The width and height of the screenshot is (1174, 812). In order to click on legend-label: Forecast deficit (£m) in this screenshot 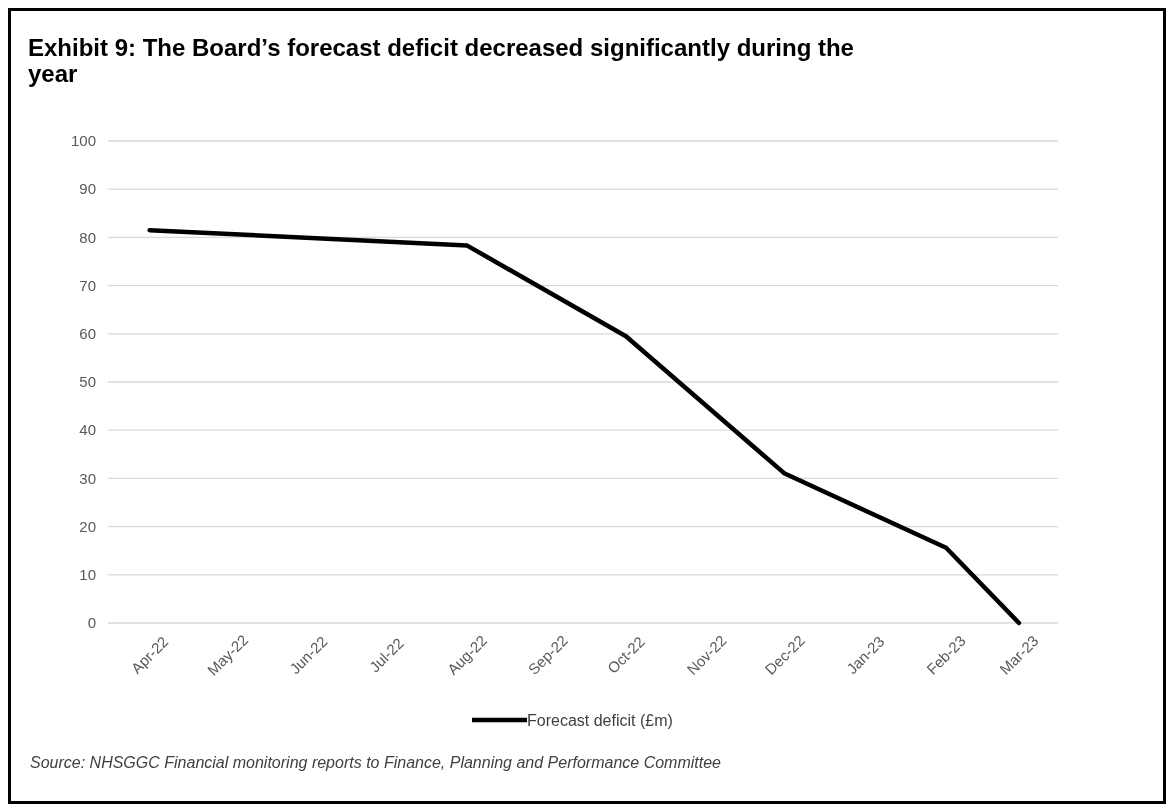, I will do `click(600, 720)`.